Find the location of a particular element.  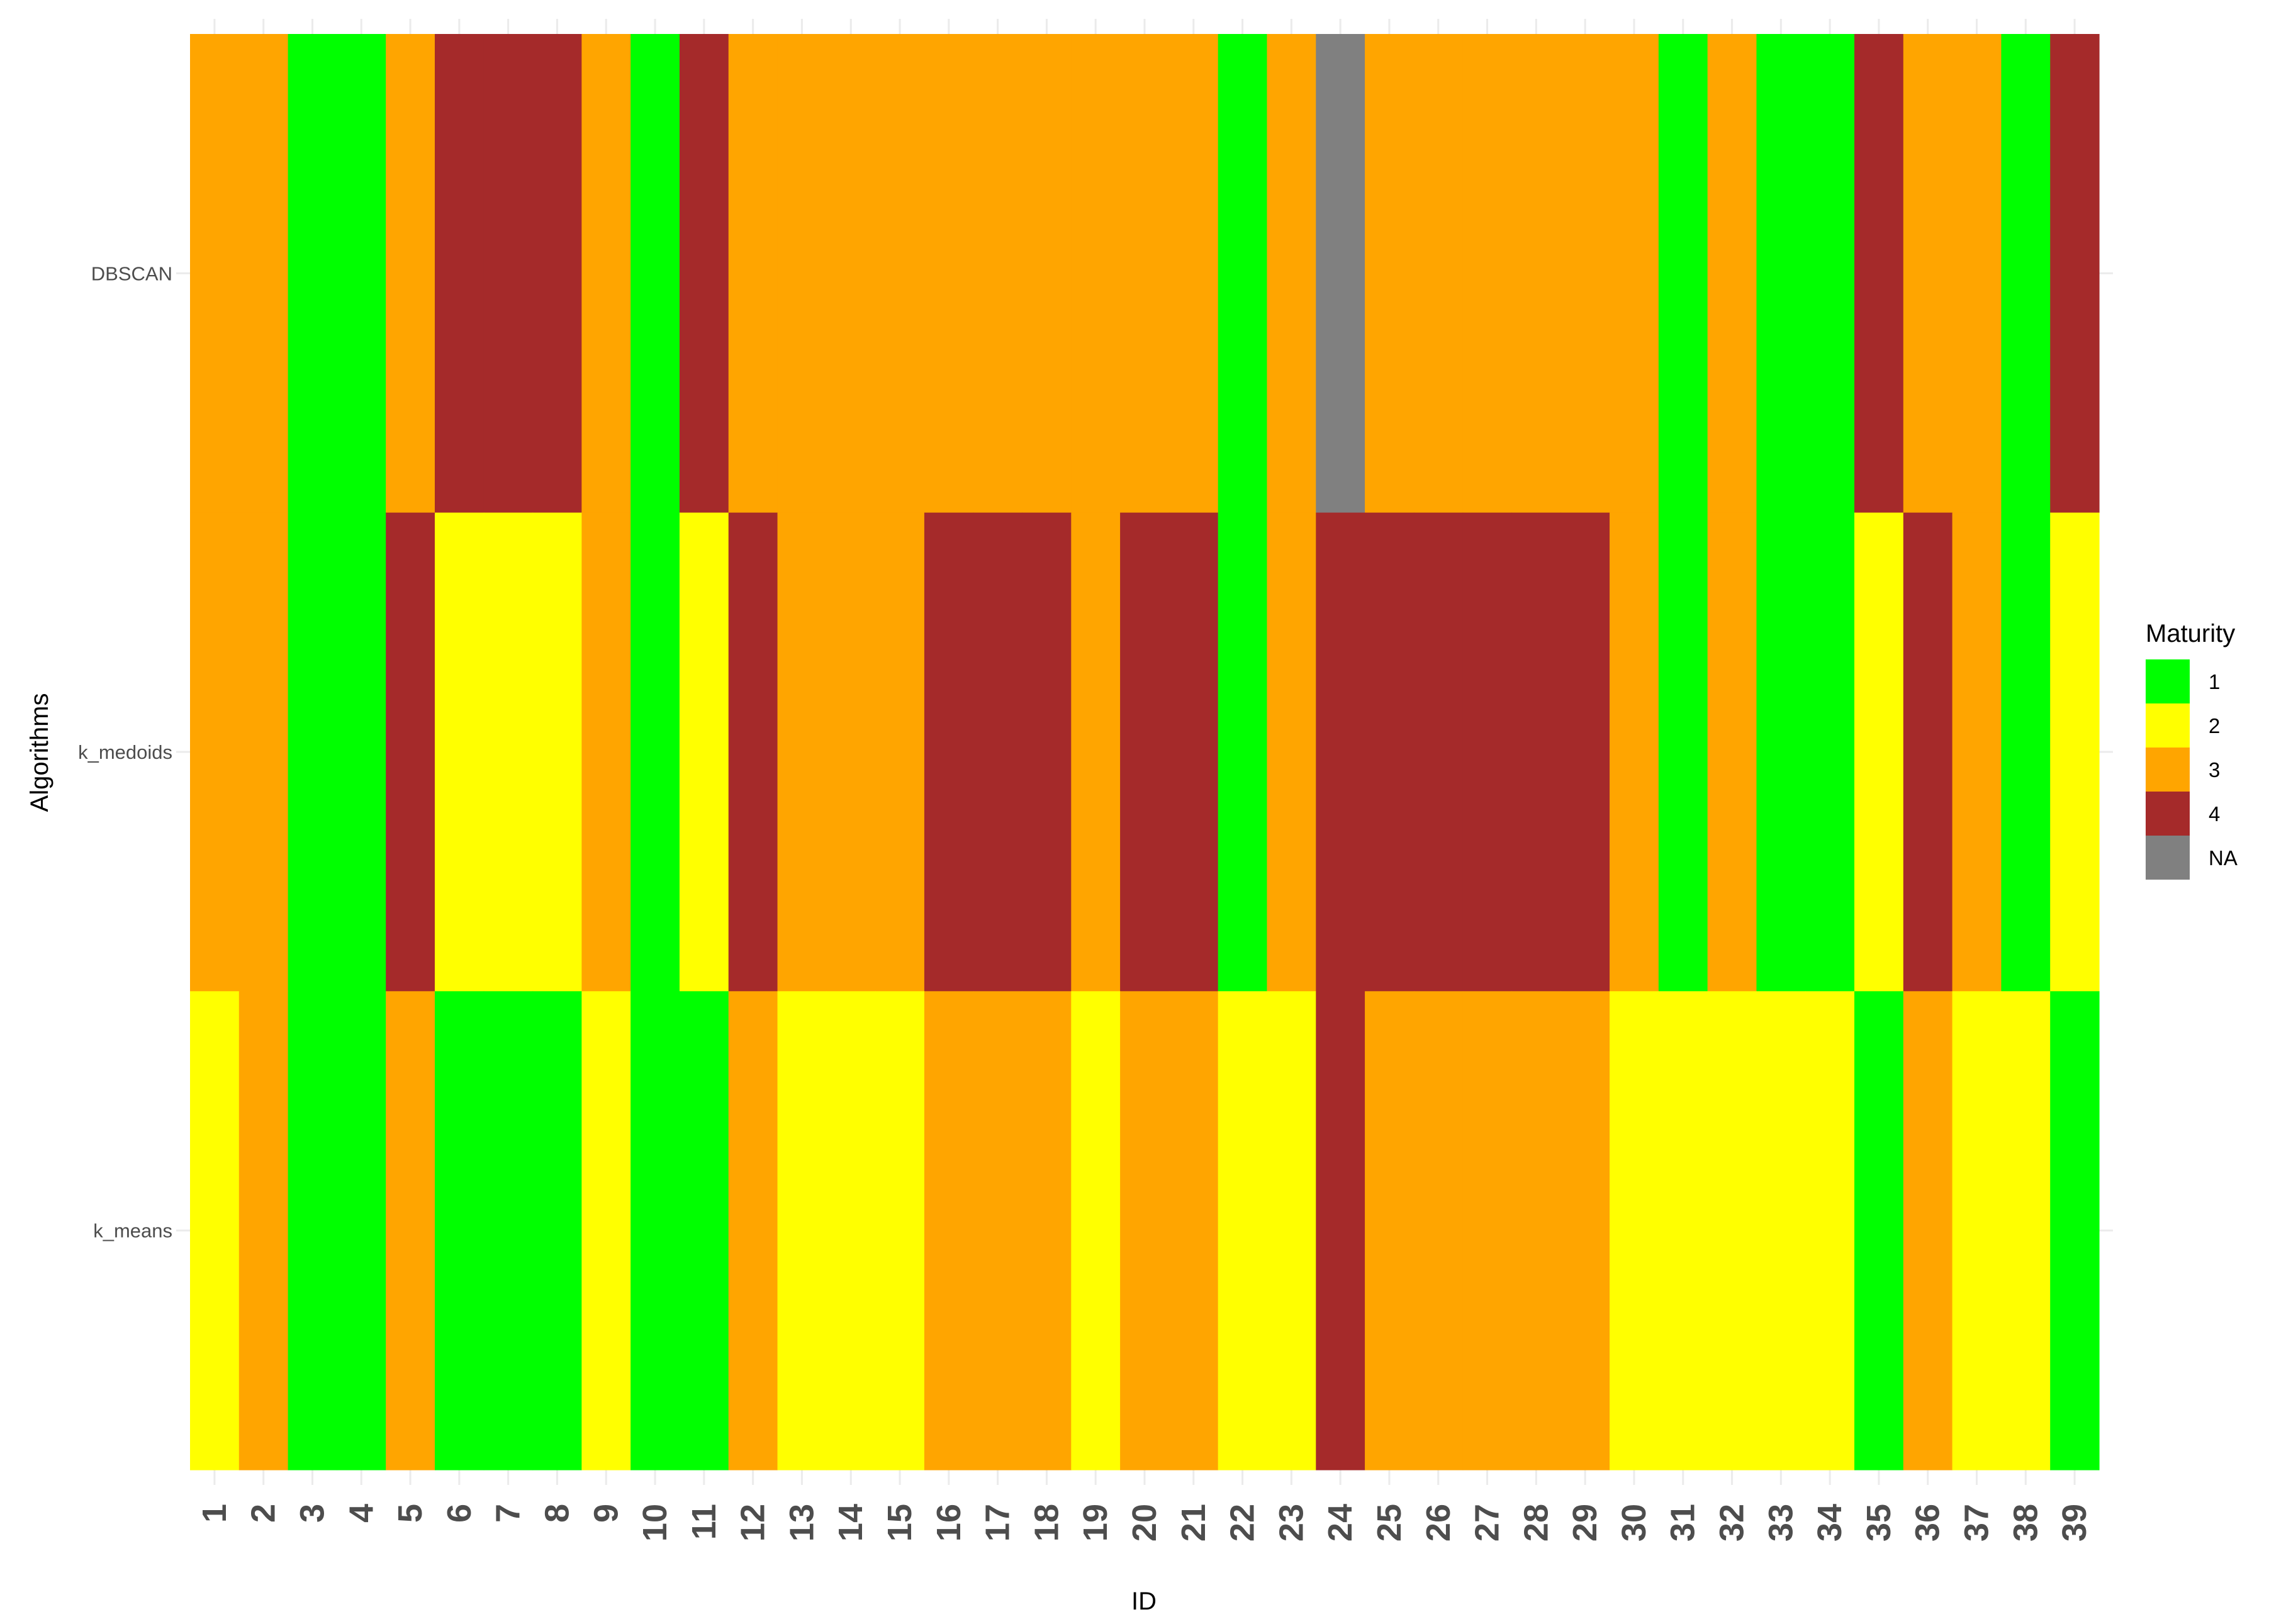

x-tick-label: 29 is located at coordinates (1585, 1523).